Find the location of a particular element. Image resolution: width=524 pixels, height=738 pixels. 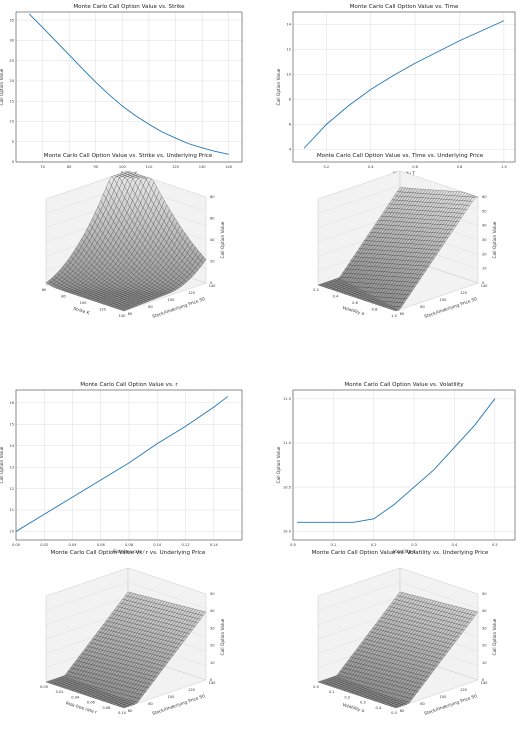

y-tick-label: 6 is located at coordinates (290, 125).